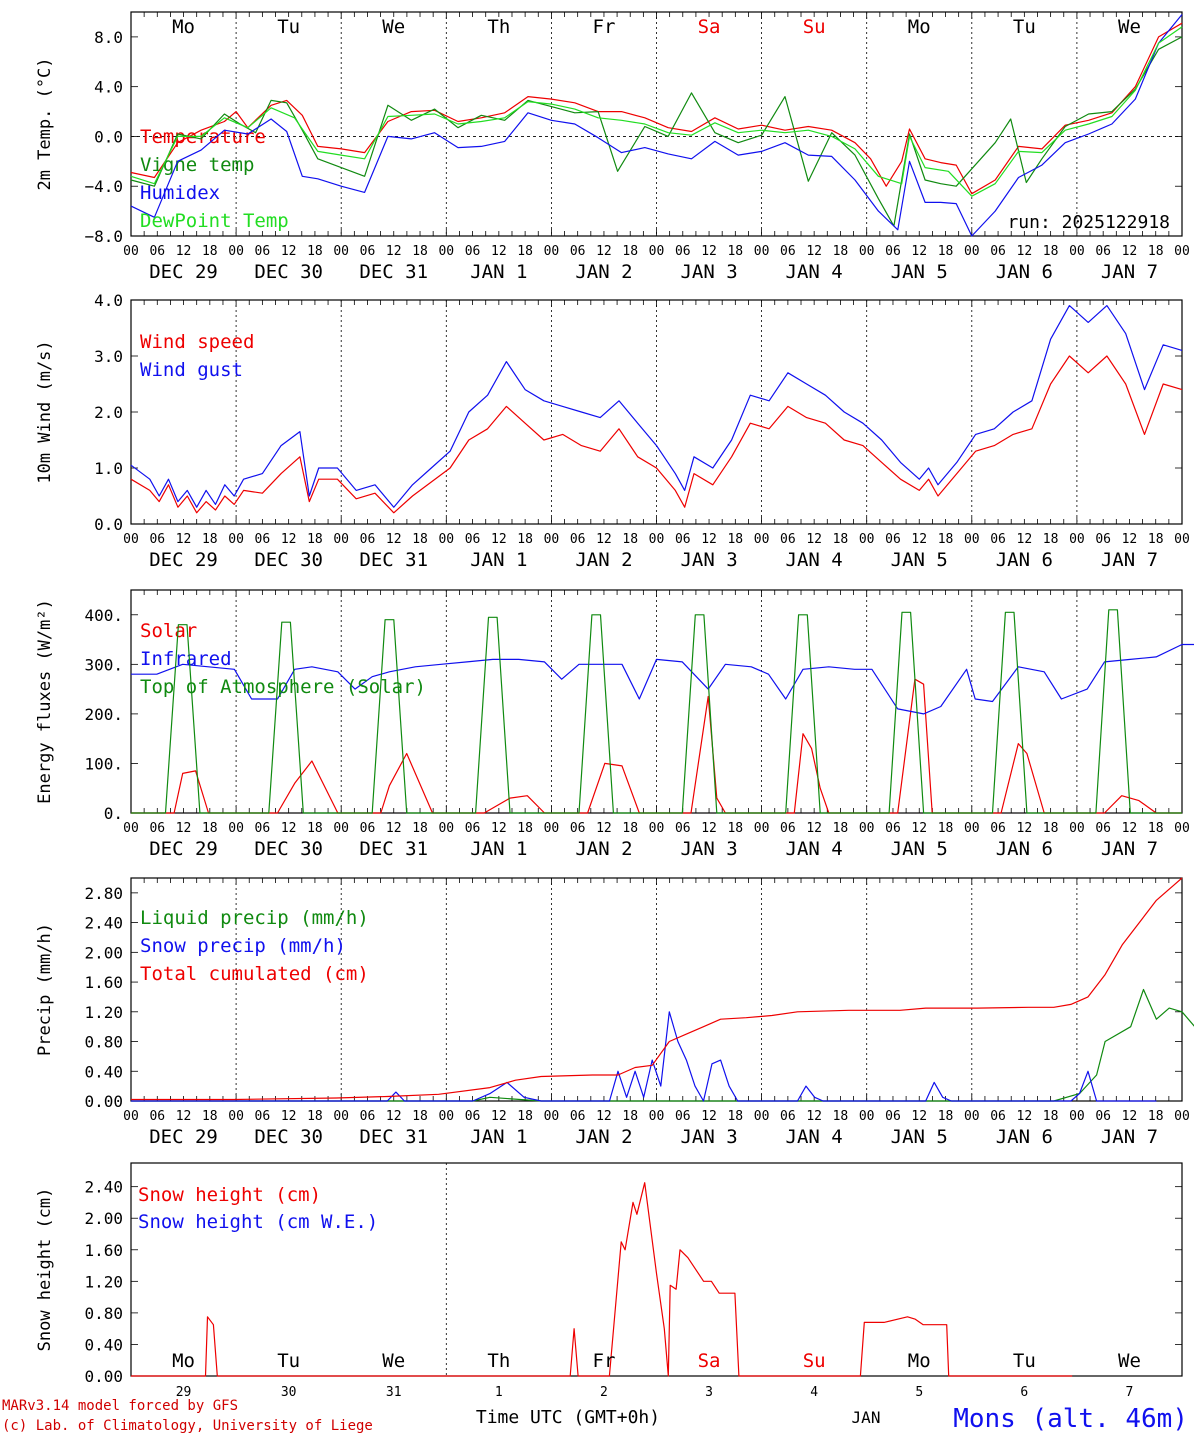 This screenshot has height=1440, width=1194. Describe the element at coordinates (103, 714) in the screenshot. I see `y-tick-label: 200.` at that location.